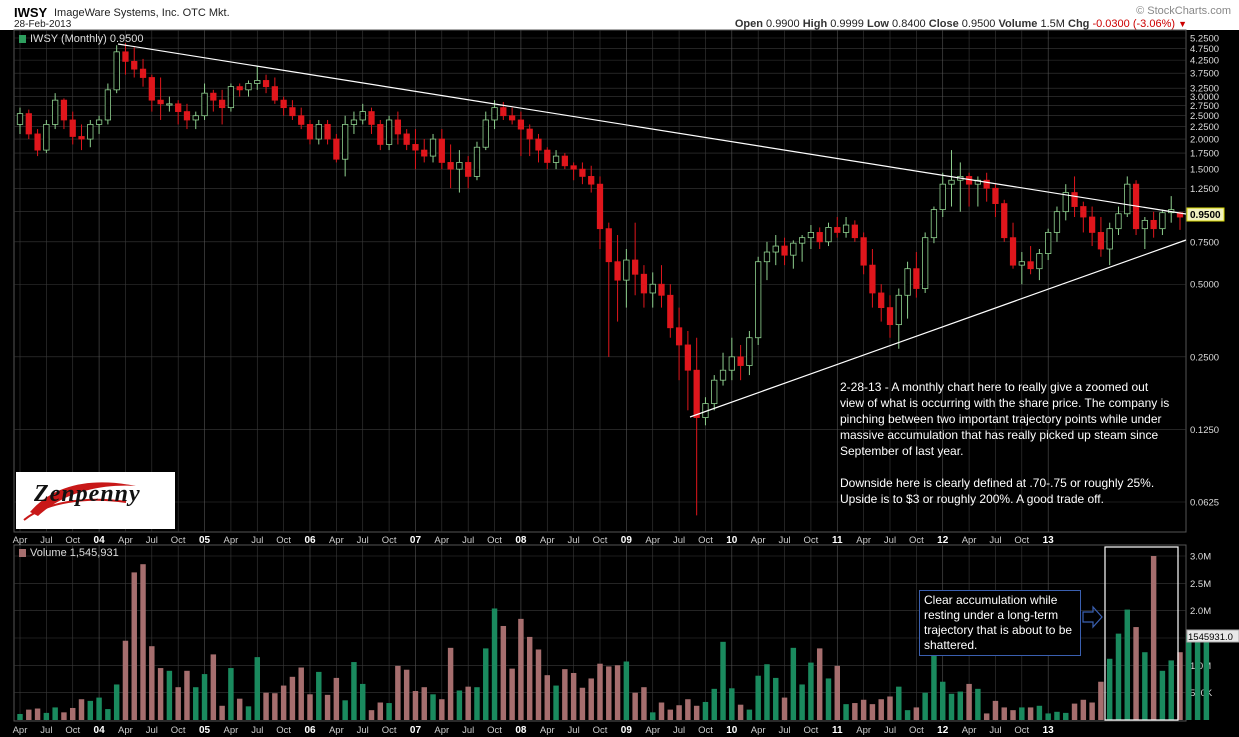  Describe the element at coordinates (877, 24) in the screenshot. I see `low-label: Low` at that location.